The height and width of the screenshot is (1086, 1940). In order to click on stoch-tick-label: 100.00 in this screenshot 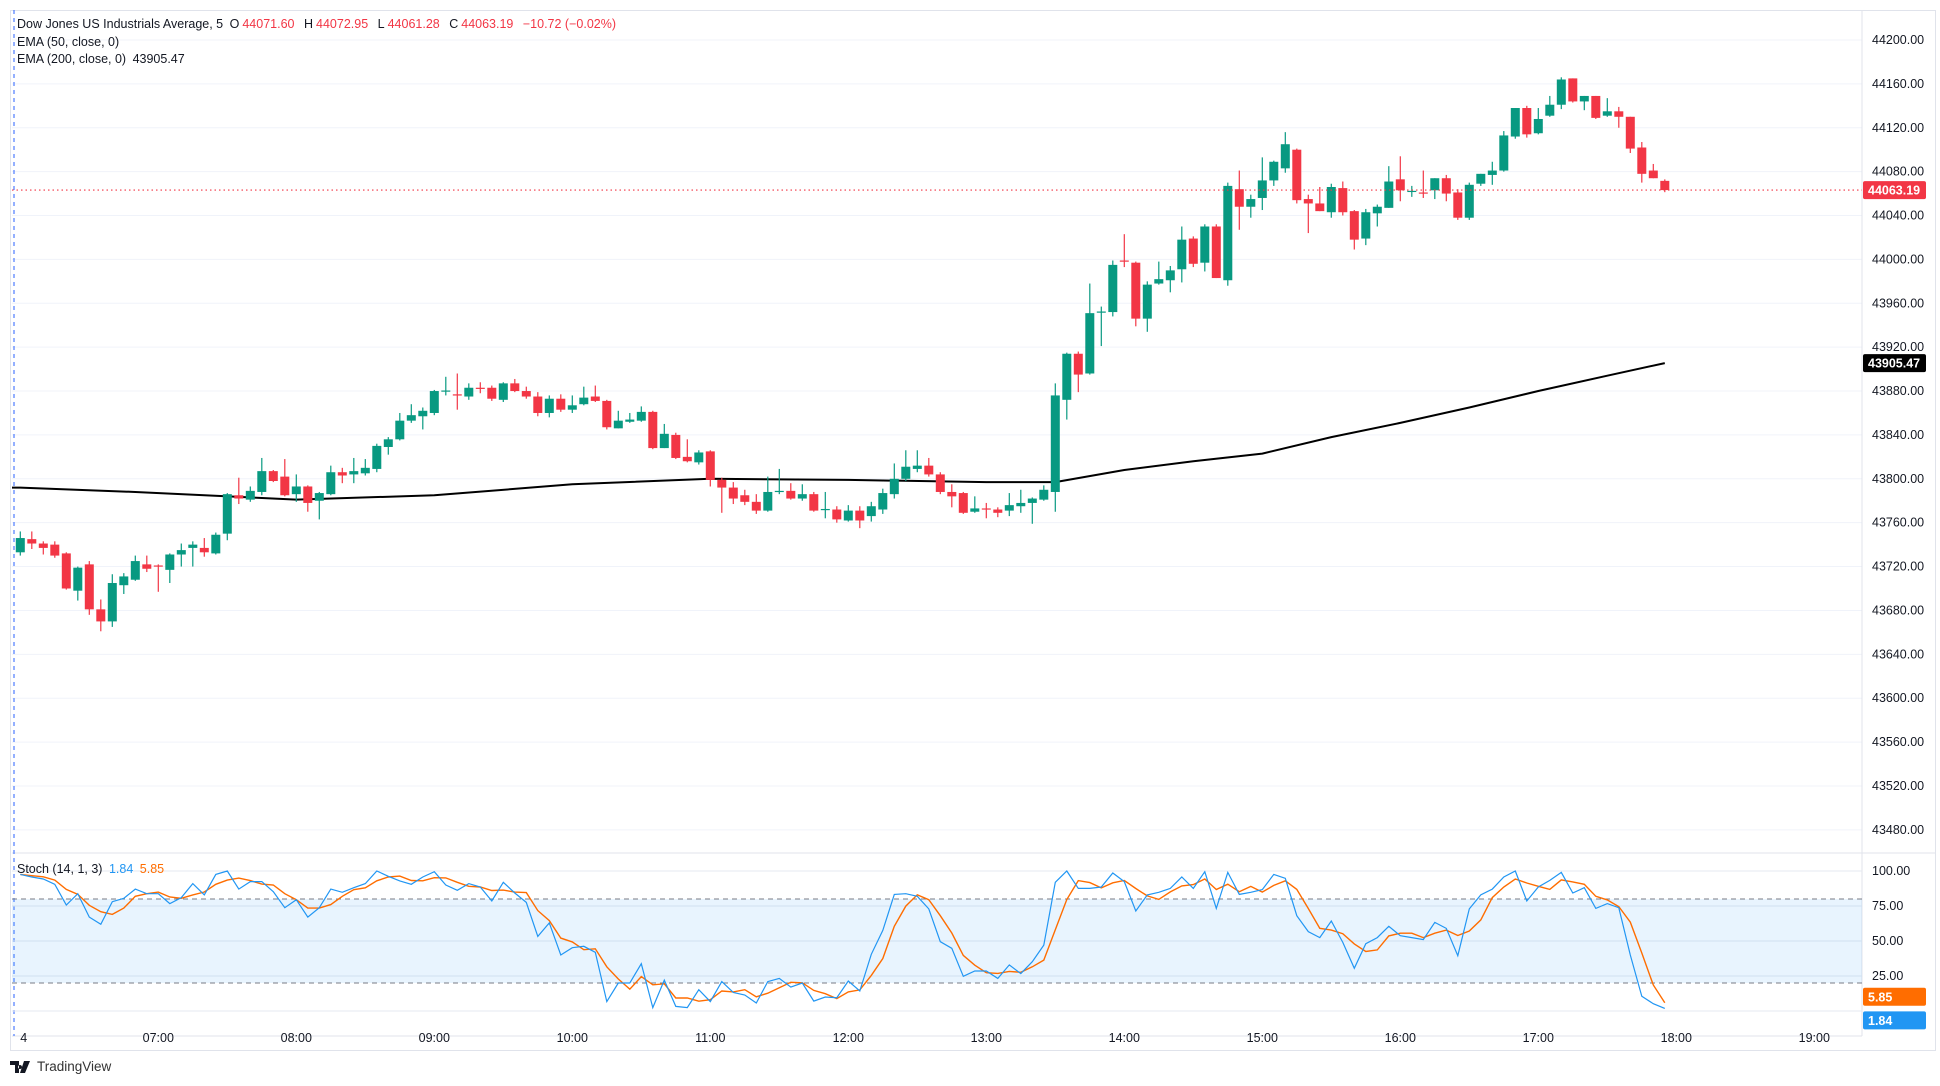, I will do `click(1891, 871)`.